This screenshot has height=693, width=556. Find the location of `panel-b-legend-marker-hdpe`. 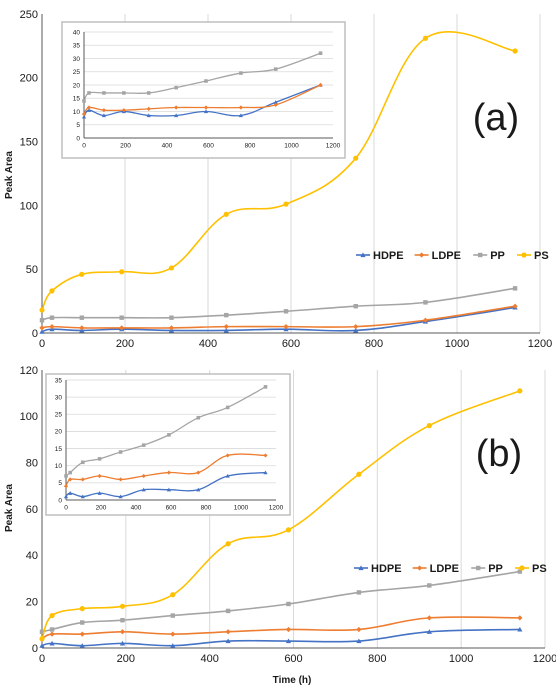

panel-b-legend-marker-hdpe is located at coordinates (361, 568).